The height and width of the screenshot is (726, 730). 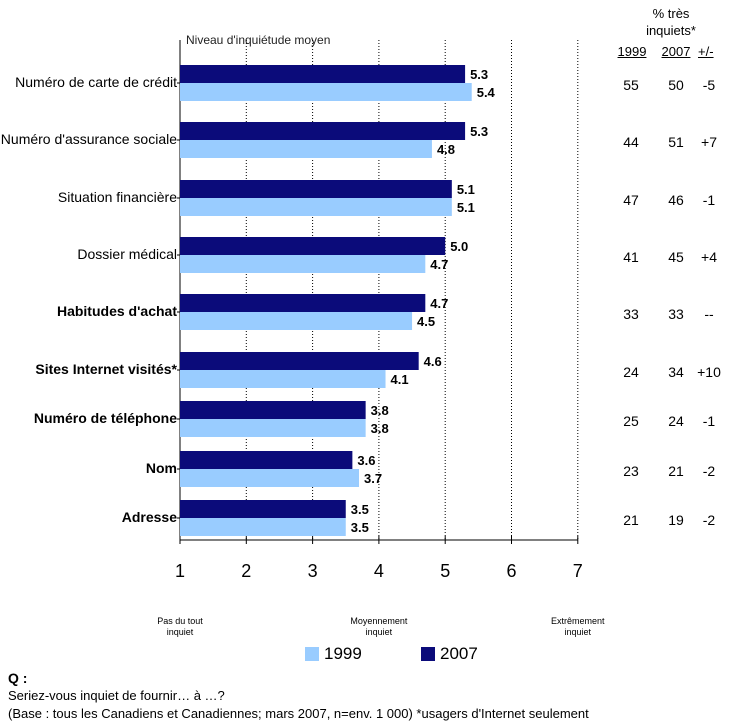 What do you see at coordinates (379, 621) in the screenshot?
I see `scale-label: Moyennement` at bounding box center [379, 621].